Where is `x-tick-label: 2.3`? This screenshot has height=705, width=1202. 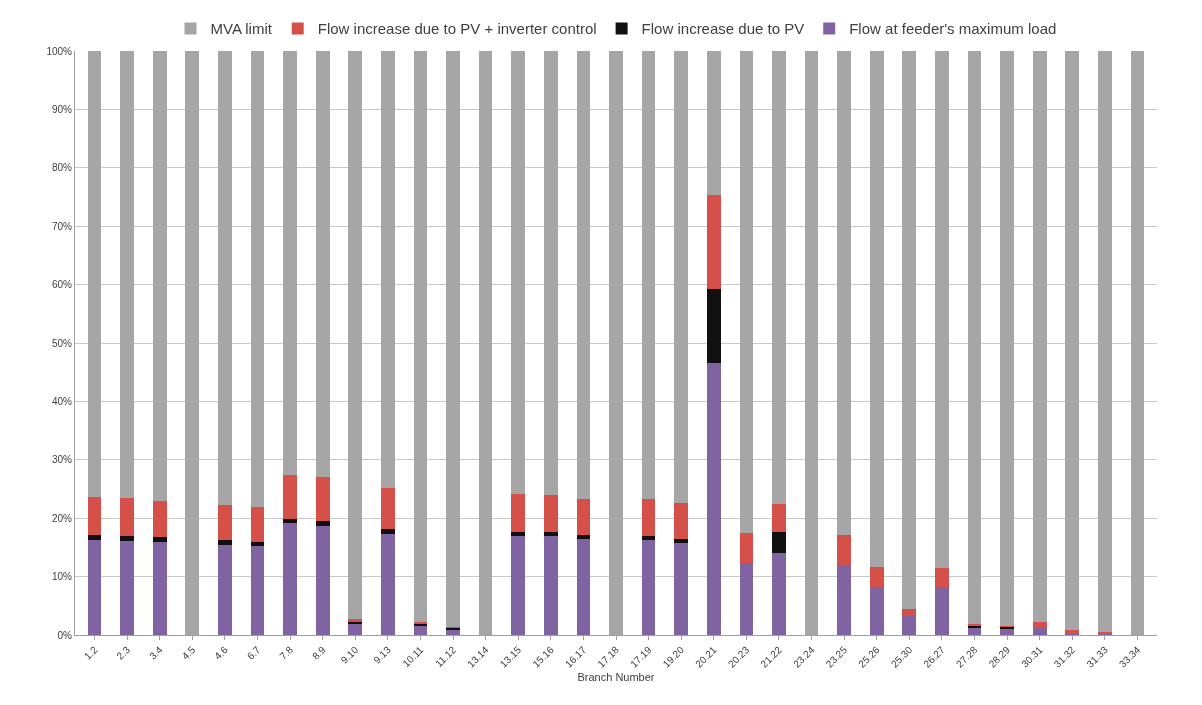
x-tick-label: 2.3 is located at coordinates (123, 652).